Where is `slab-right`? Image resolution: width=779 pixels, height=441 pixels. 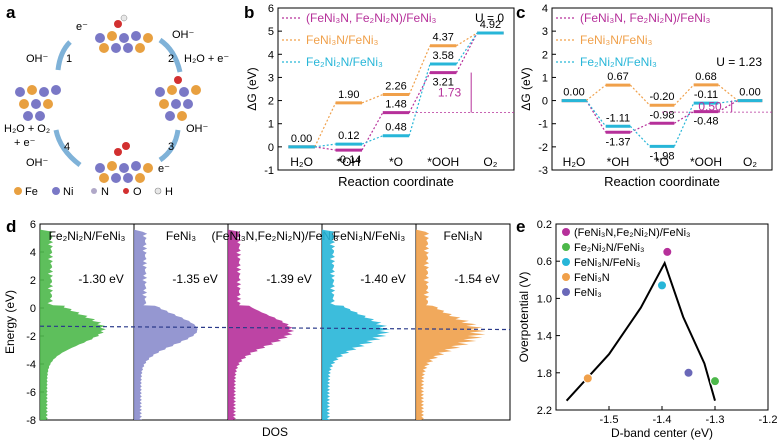 slab-right is located at coordinates (178, 98).